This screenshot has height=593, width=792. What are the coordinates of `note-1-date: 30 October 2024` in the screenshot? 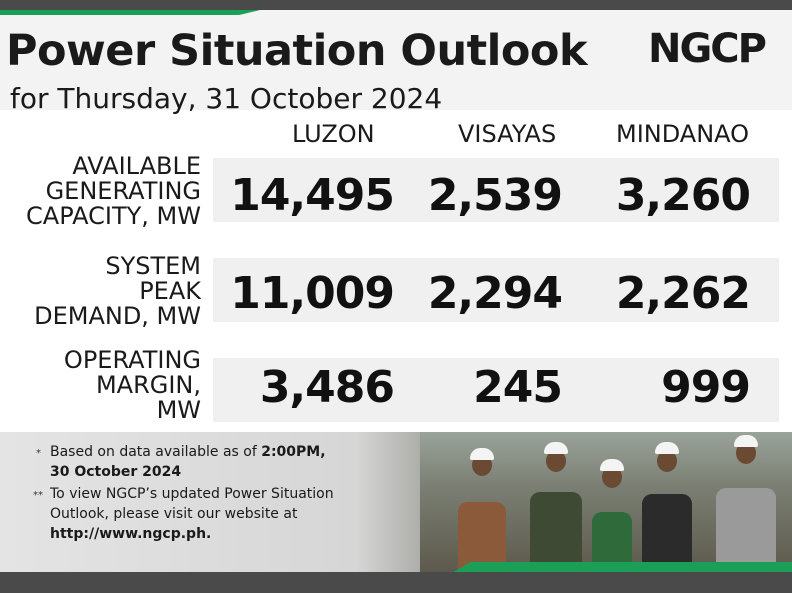 It's located at (116, 472).